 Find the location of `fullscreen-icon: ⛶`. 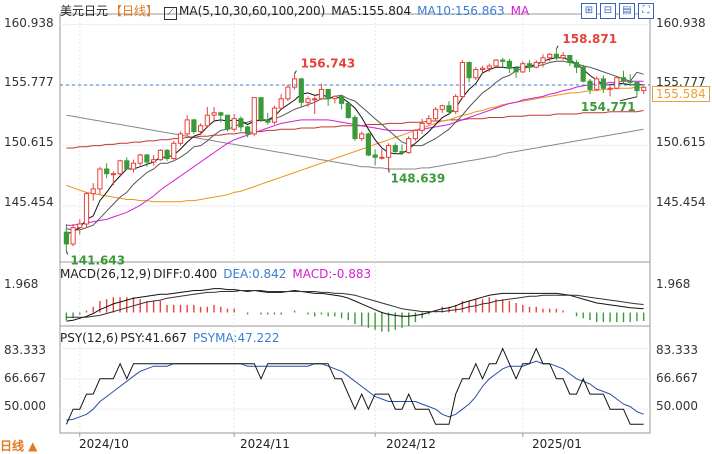

fullscreen-icon: ⛶ is located at coordinates (646, 11).